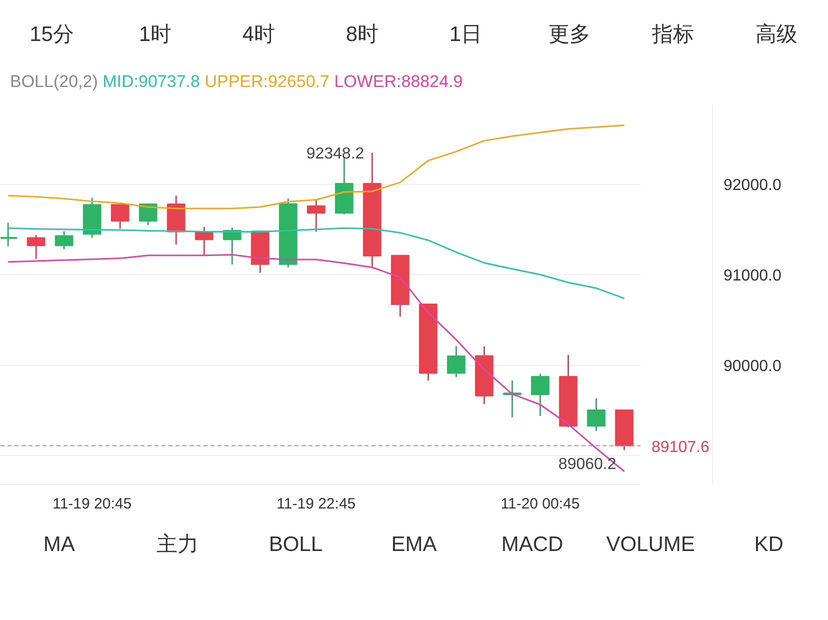 Image resolution: width=828 pixels, height=620 pixels. Describe the element at coordinates (316, 263) in the screenshot. I see `line-series` at that location.